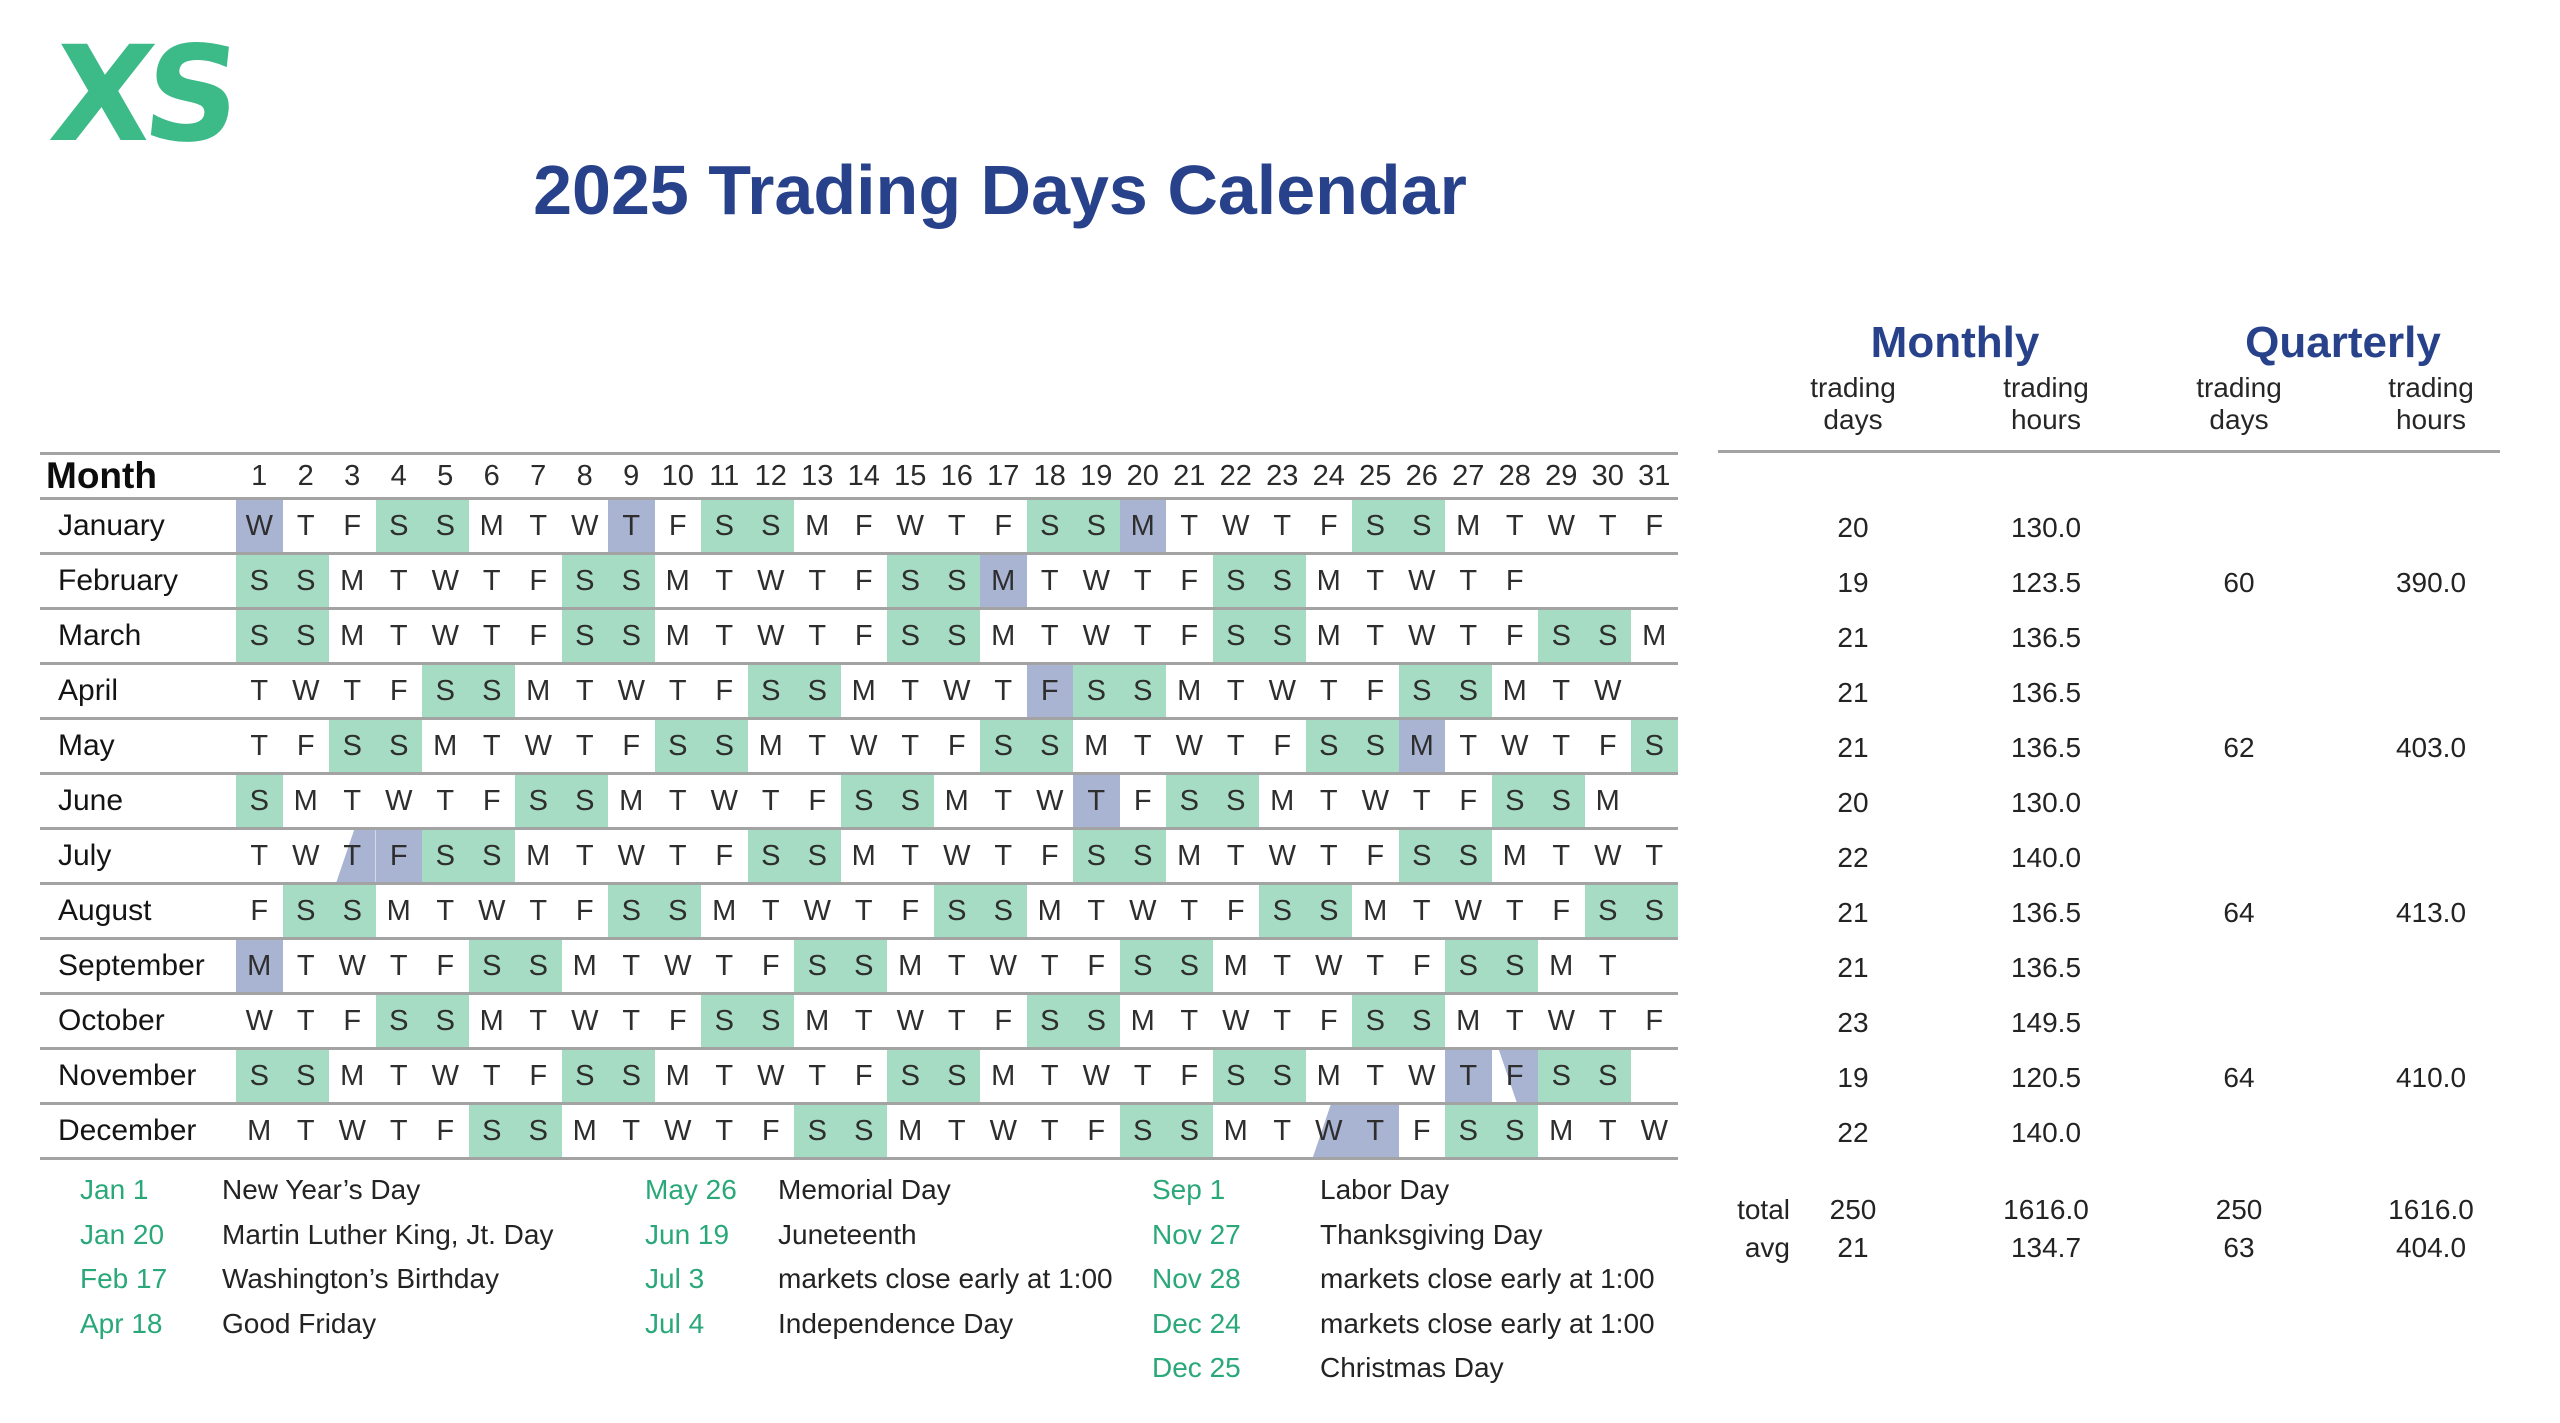 Image resolution: width=2560 pixels, height=1423 pixels. Describe the element at coordinates (1049, 1130) in the screenshot. I see `day-cell-december-18: T` at that location.